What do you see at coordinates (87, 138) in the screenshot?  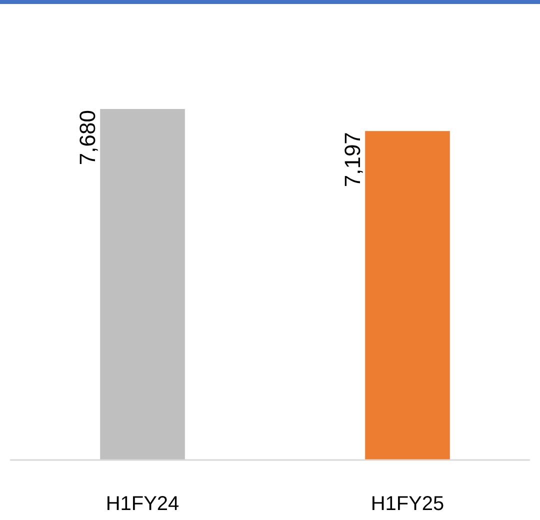 I see `data-label: 7,680` at bounding box center [87, 138].